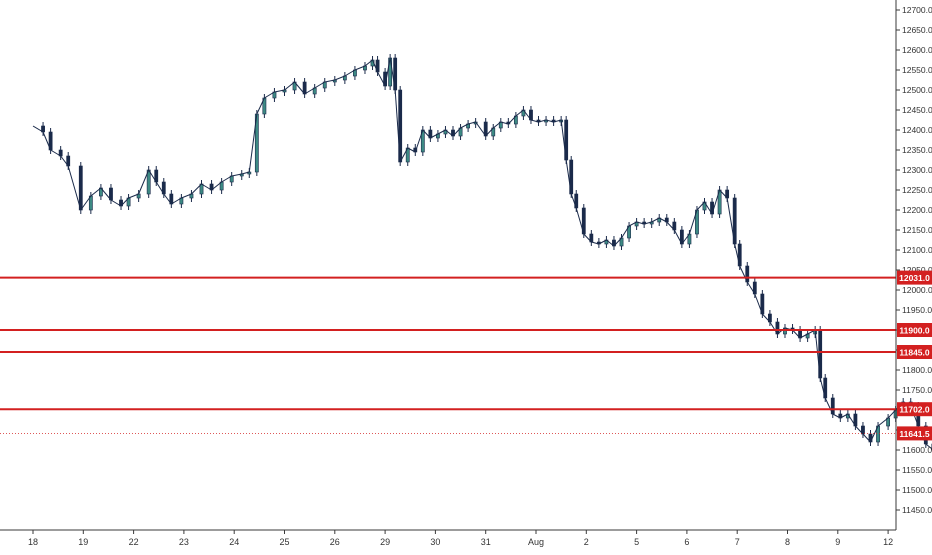 Image resolution: width=932 pixels, height=555 pixels. I want to click on price-tick-label: 12550.0, so click(917, 70).